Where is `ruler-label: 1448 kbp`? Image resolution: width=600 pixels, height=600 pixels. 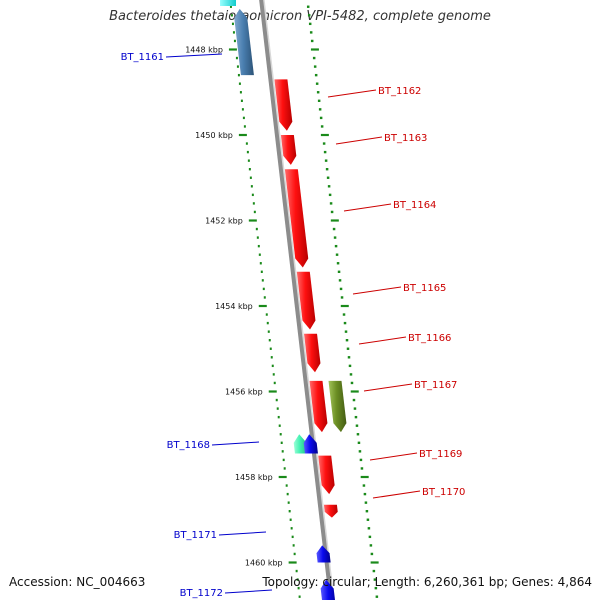 ruler-label: 1448 kbp is located at coordinates (204, 50).